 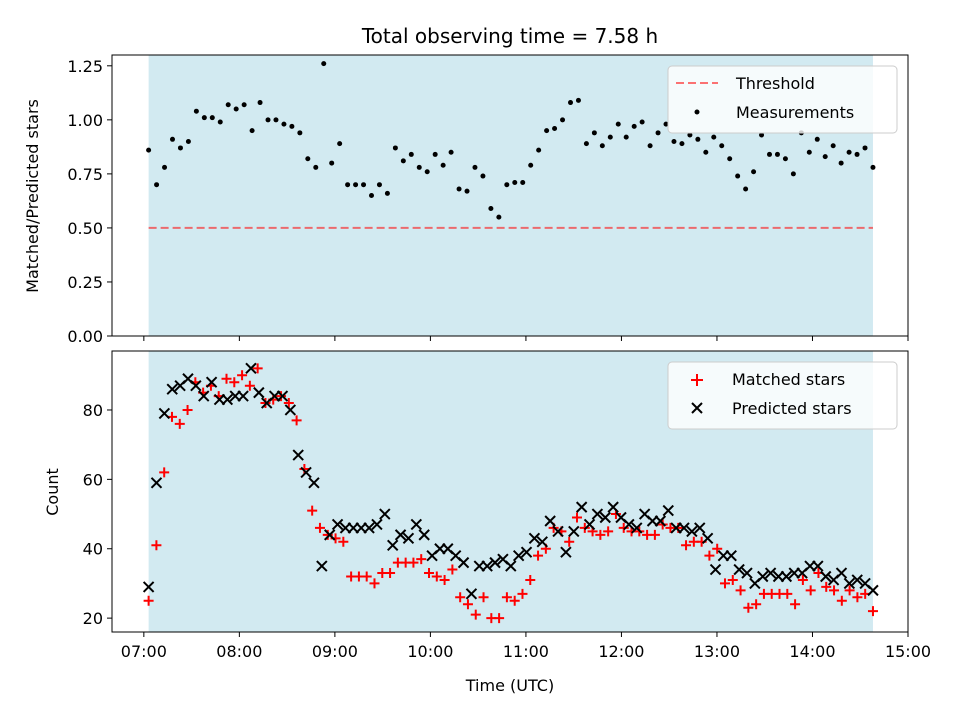 What do you see at coordinates (85, 228) in the screenshot?
I see `y-tick-label: 0.50` at bounding box center [85, 228].